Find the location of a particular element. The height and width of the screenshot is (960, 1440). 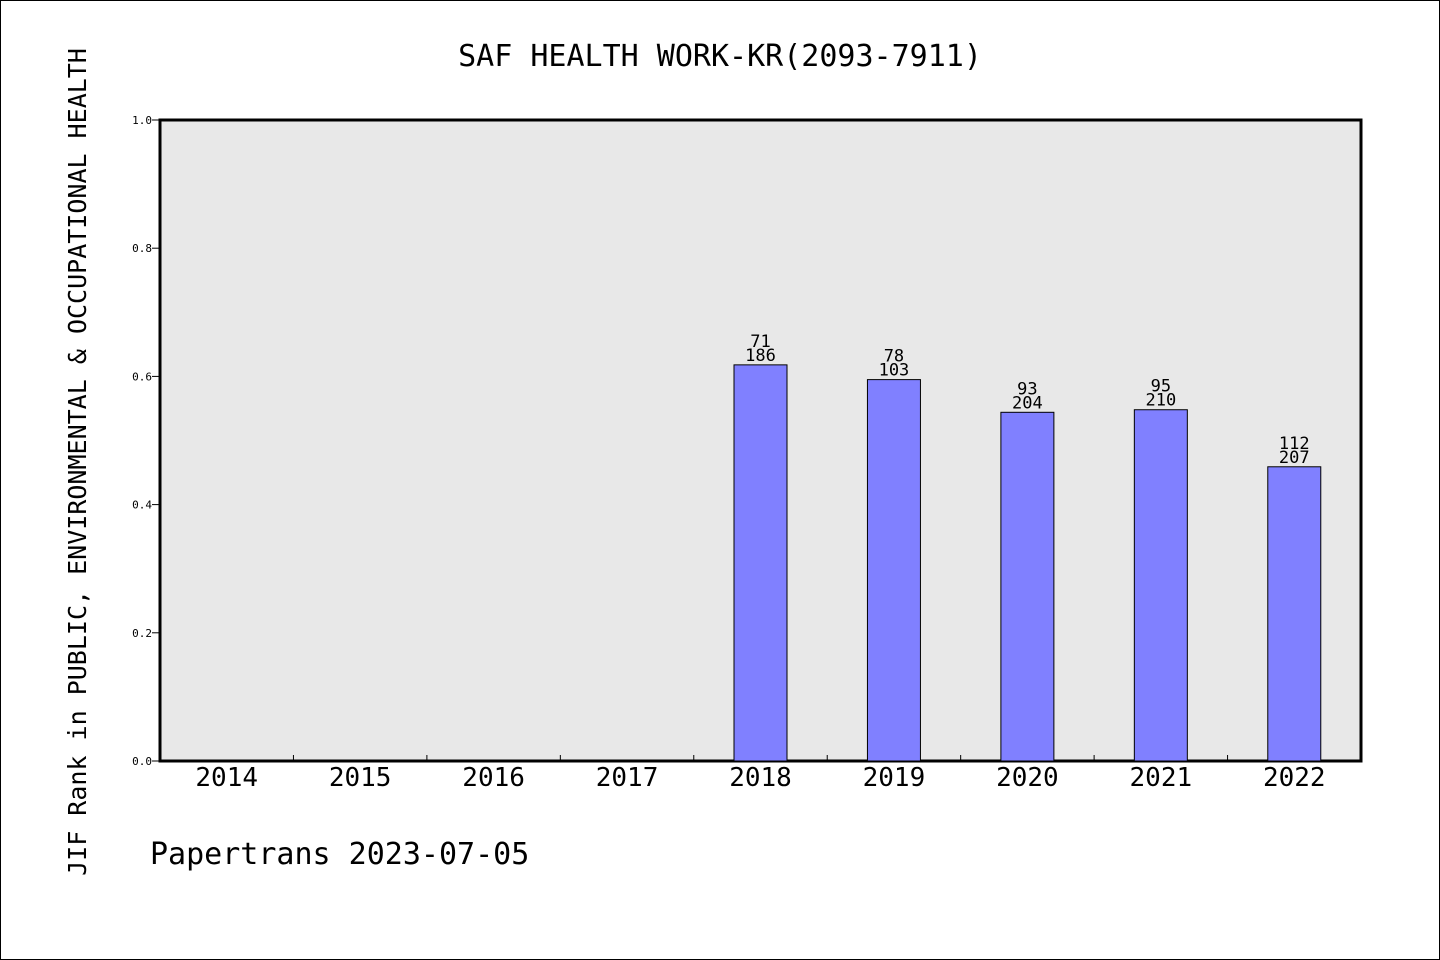

bar-2018 is located at coordinates (760, 563).